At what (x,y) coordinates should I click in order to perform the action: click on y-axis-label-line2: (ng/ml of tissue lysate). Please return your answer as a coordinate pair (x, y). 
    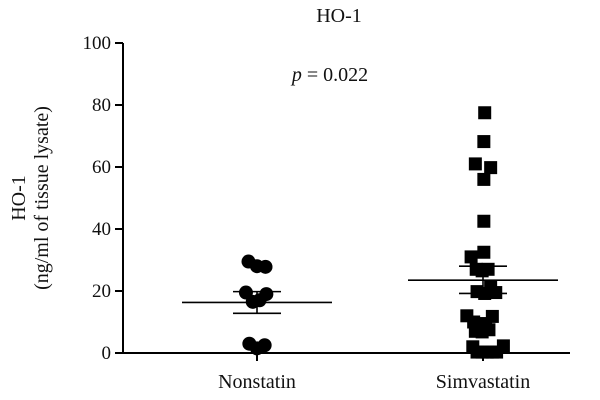
    Looking at the image, I should click on (42, 198).